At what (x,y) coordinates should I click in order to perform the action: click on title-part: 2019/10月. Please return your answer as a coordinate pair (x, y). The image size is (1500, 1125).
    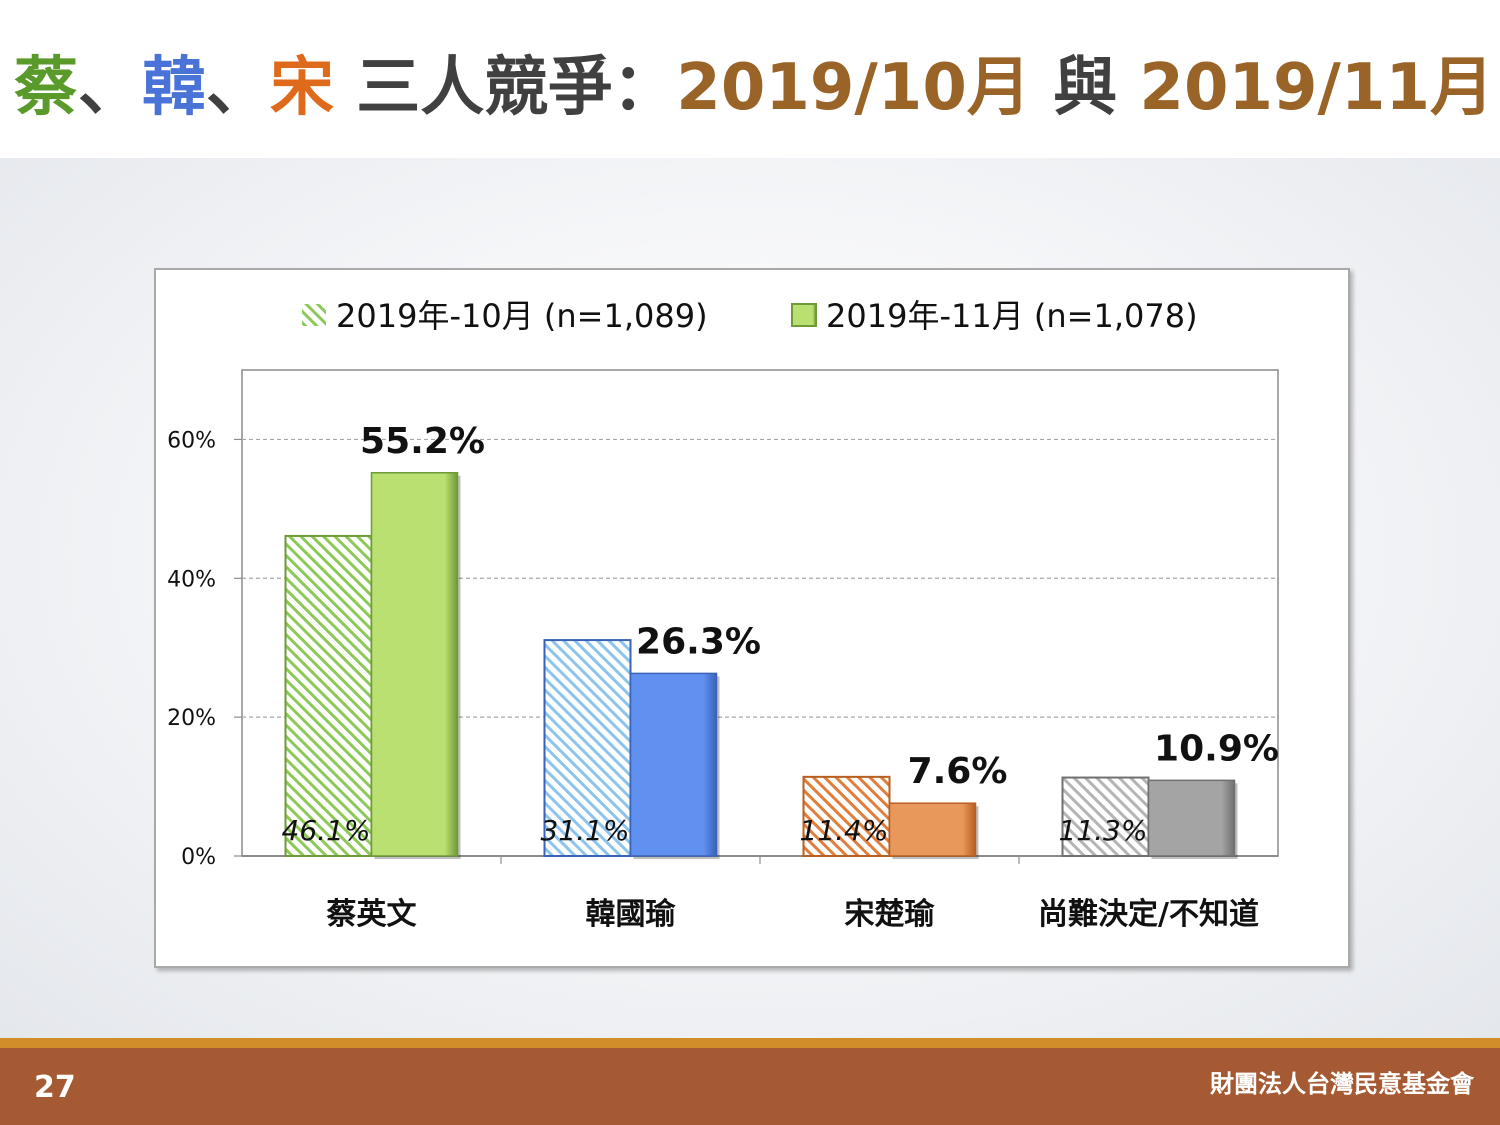
    Looking at the image, I should click on (865, 88).